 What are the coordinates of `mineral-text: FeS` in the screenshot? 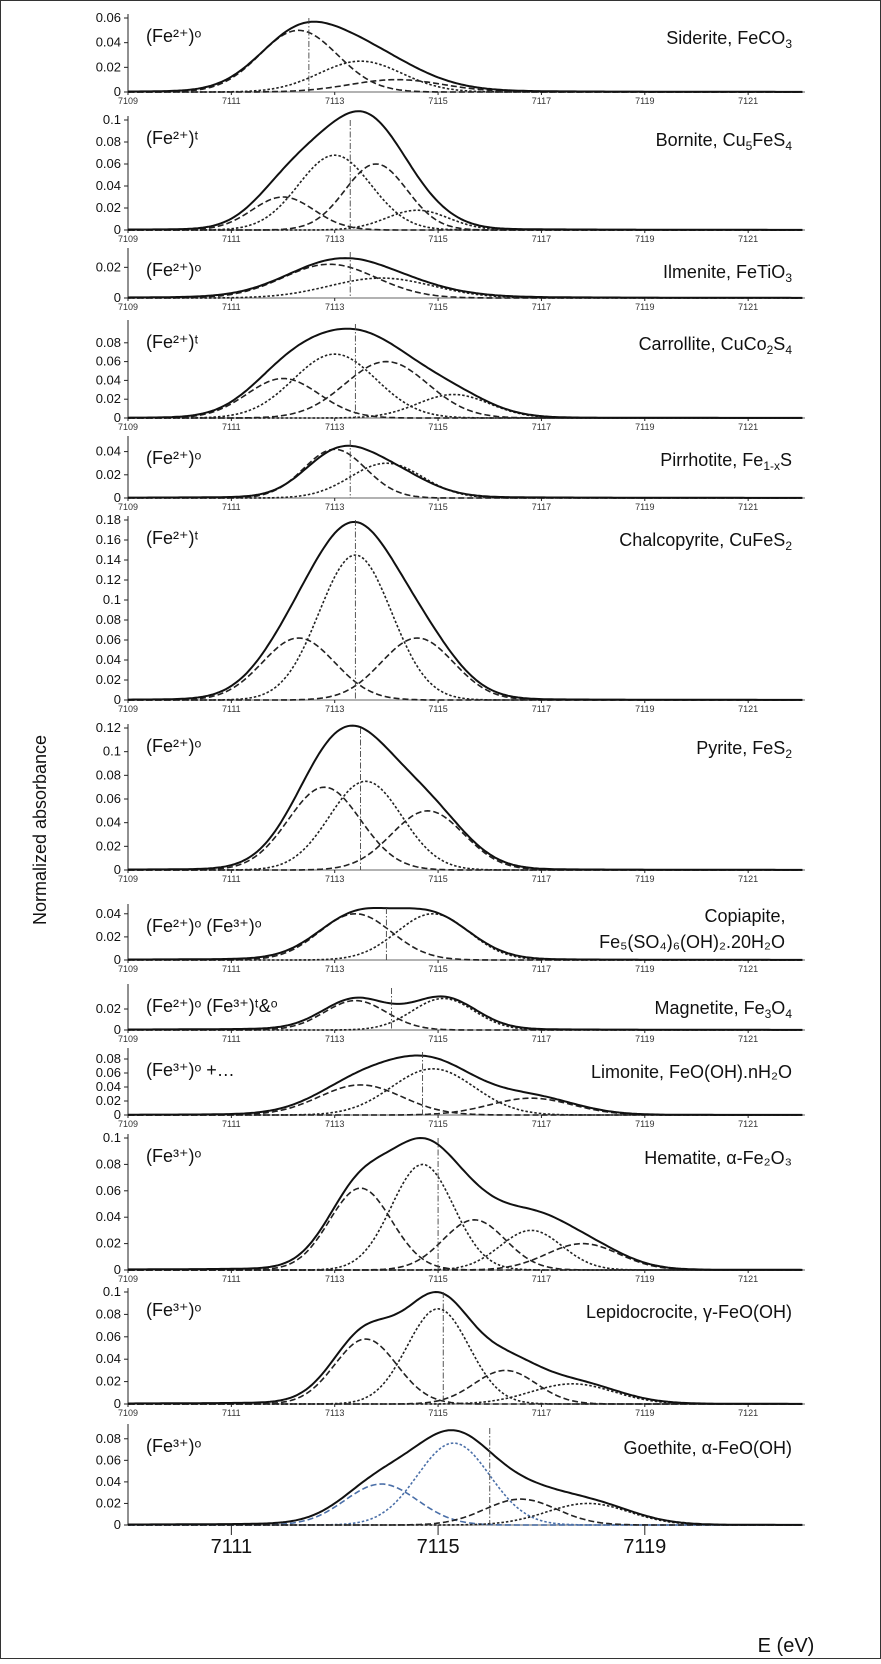 It's located at (768, 140).